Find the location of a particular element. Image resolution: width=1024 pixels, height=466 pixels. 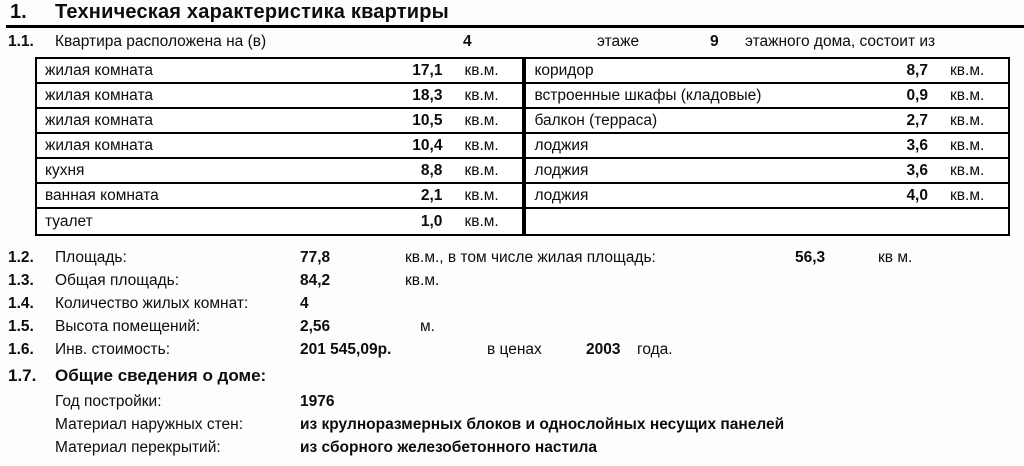

house-year-row: Год постройки: 1976 is located at coordinates (512, 403).